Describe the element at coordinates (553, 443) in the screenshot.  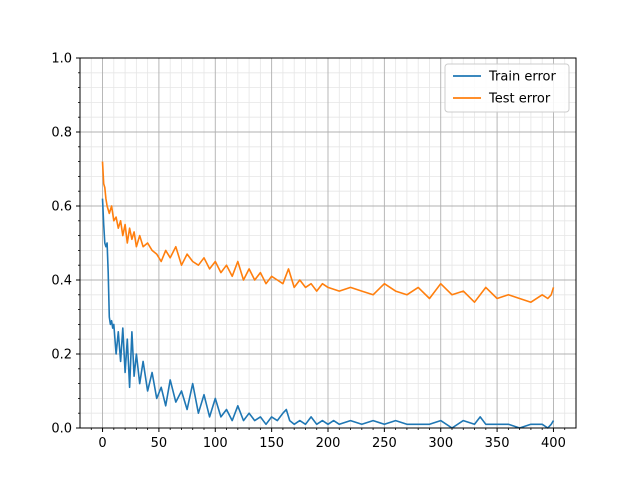
I see `x-tick-label: 400` at that location.